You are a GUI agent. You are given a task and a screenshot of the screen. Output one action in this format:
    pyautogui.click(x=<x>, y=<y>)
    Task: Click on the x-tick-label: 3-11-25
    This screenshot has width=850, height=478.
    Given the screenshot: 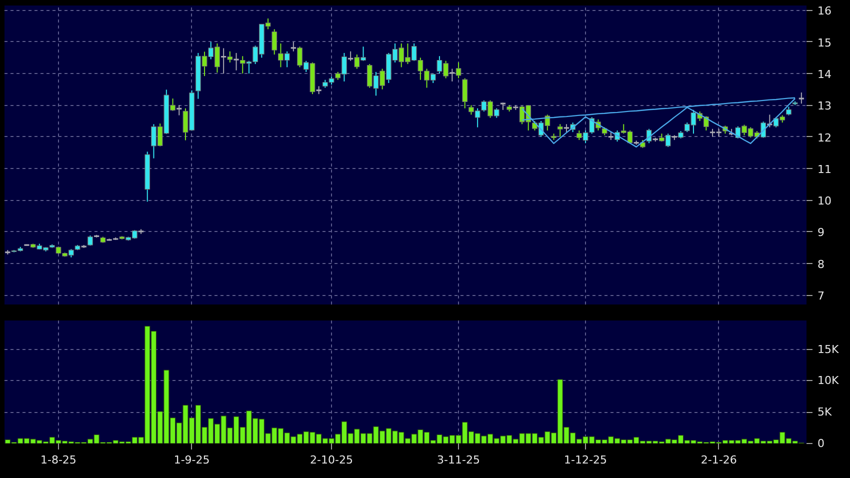 What is the action you would take?
    pyautogui.click(x=458, y=460)
    